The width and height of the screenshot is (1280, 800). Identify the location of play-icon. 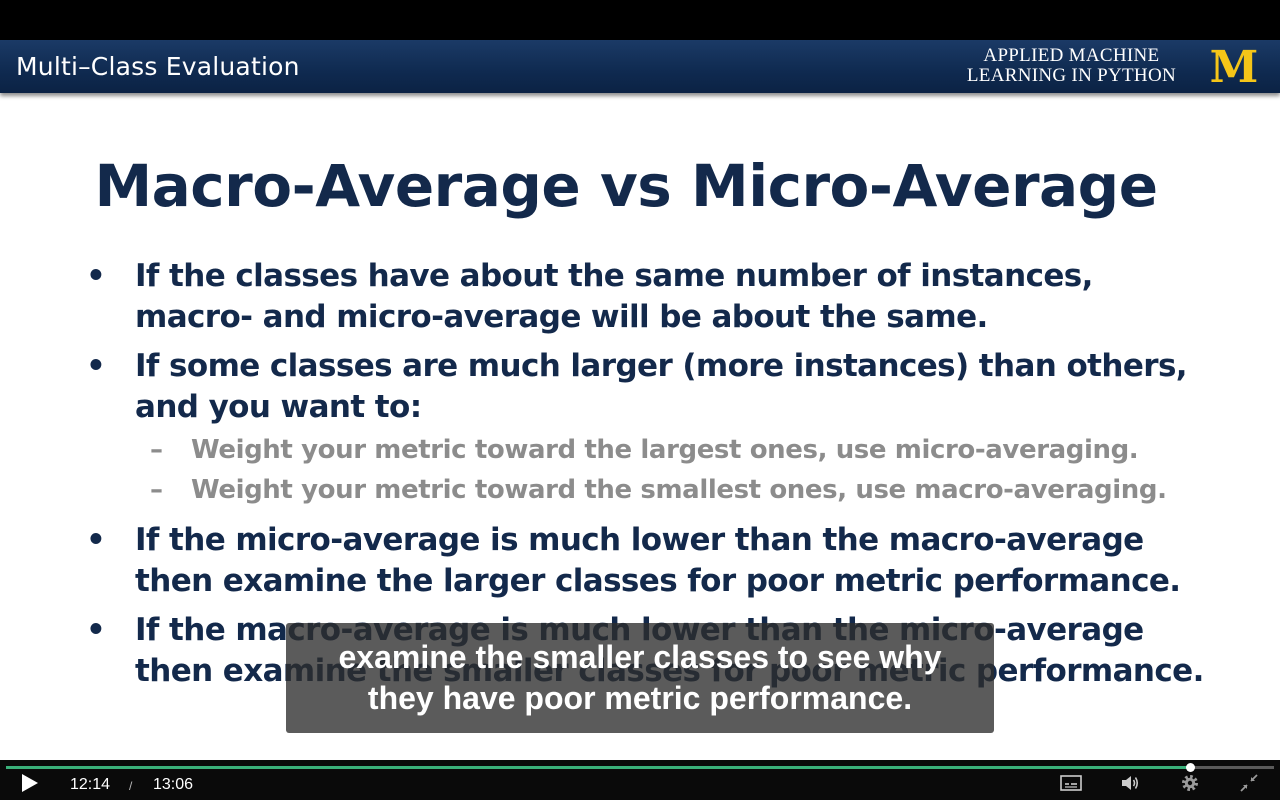
(30, 783).